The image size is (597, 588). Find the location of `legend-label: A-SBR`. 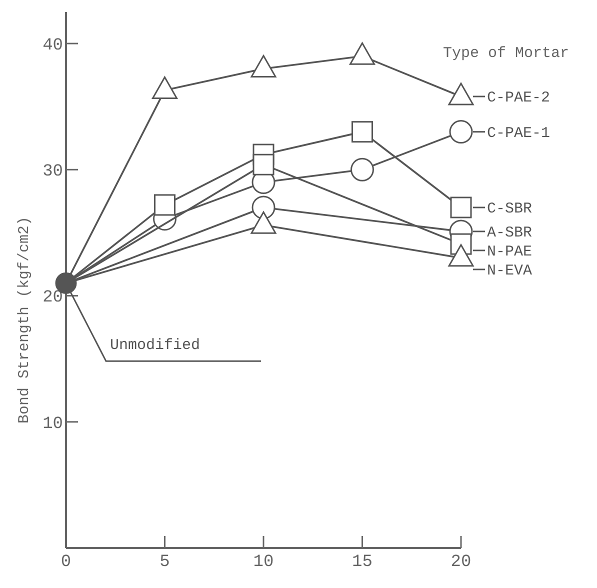

legend-label: A-SBR is located at coordinates (509, 233).